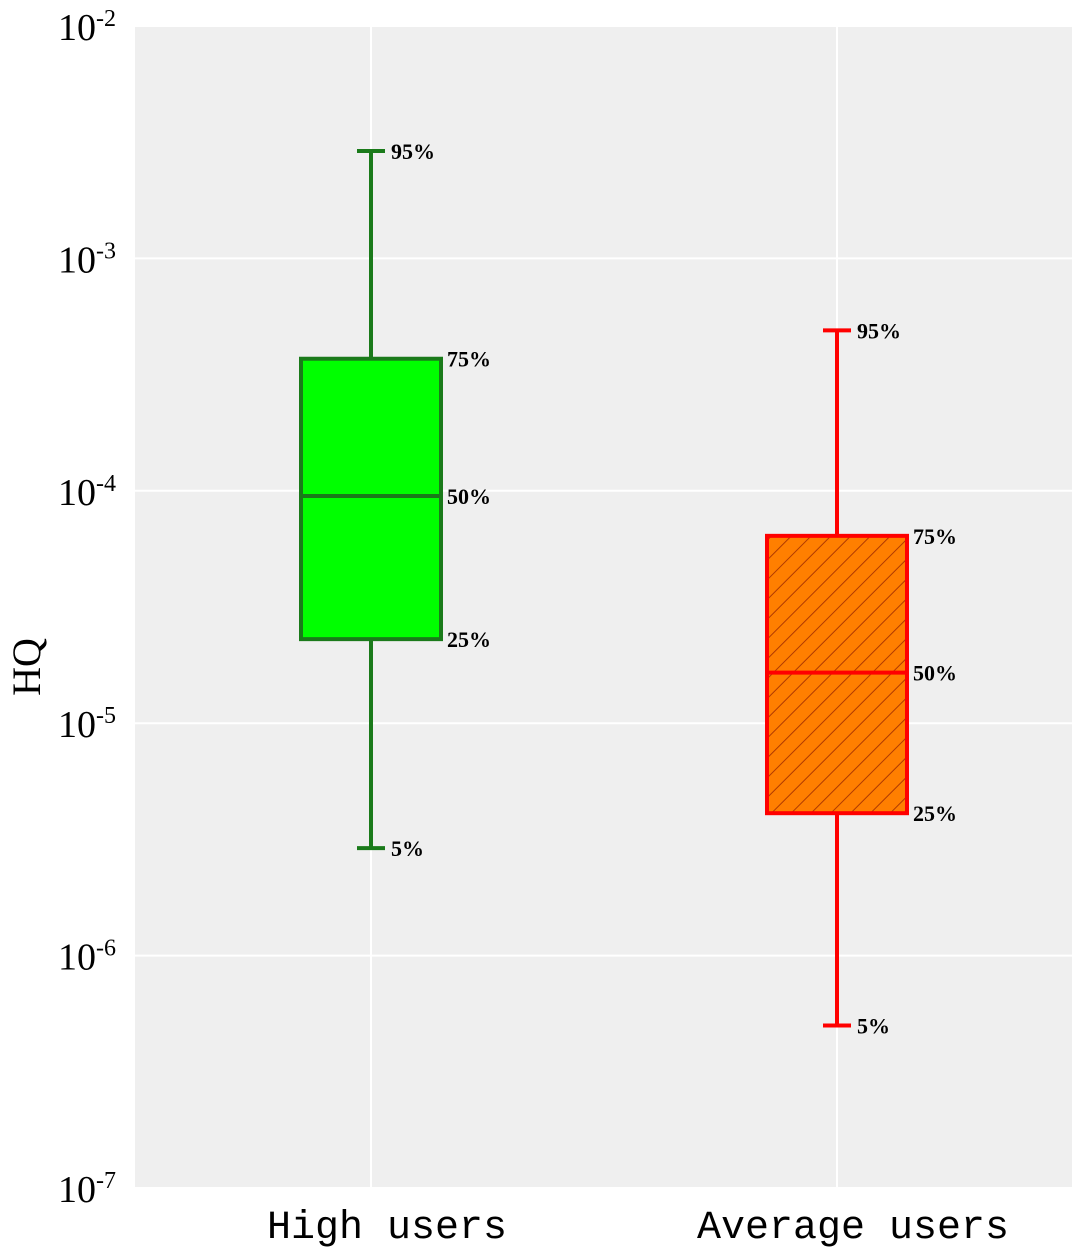  Describe the element at coordinates (638, 1227) in the screenshot. I see `x-axis-labels: High users Average users` at that location.